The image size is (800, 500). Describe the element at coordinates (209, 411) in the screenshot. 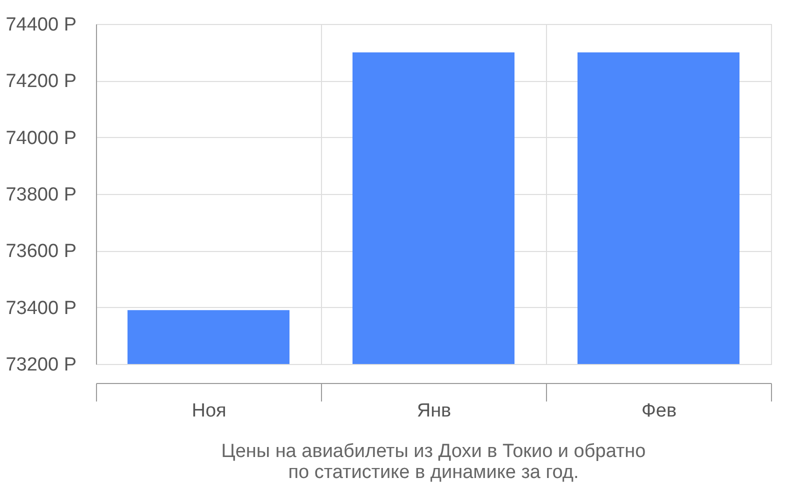

I see `x-tick-label: Ноя` at that location.